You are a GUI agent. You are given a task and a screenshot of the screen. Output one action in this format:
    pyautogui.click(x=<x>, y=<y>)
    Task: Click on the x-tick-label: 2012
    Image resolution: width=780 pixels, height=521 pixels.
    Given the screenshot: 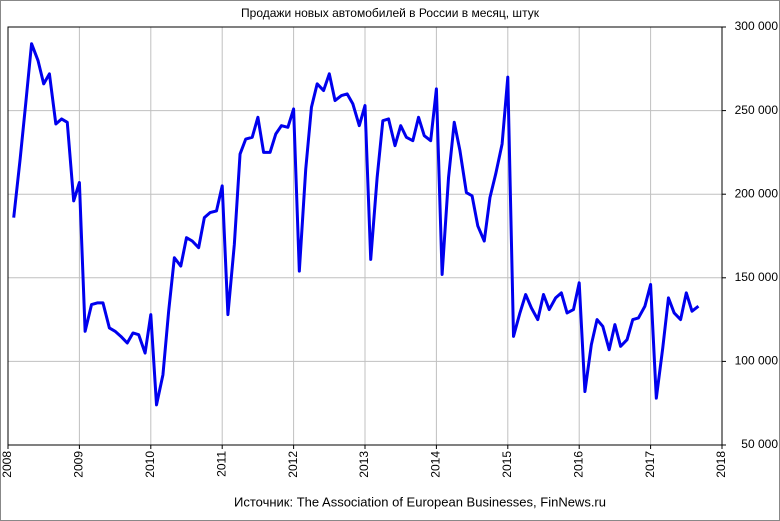 What is the action you would take?
    pyautogui.click(x=293, y=464)
    